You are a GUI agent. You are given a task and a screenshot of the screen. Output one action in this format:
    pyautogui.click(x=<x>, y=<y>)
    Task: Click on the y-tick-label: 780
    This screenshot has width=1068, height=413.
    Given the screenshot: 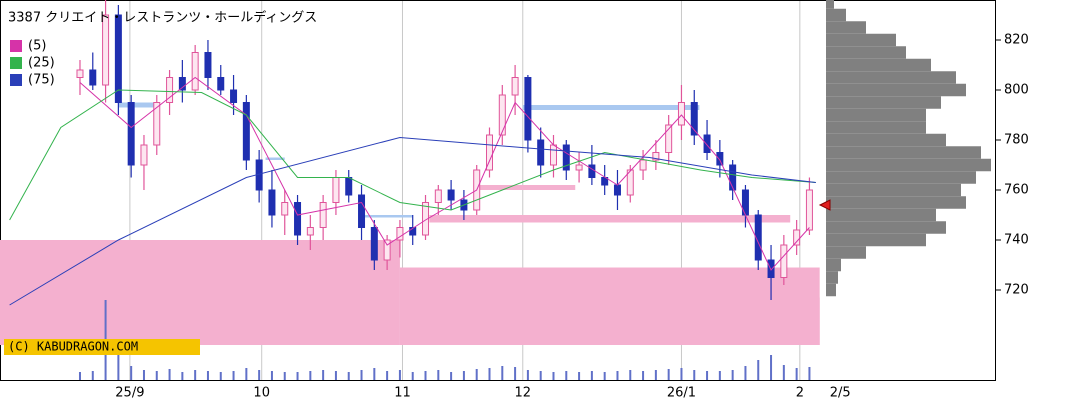 What is the action you would take?
    pyautogui.click(x=1016, y=140)
    